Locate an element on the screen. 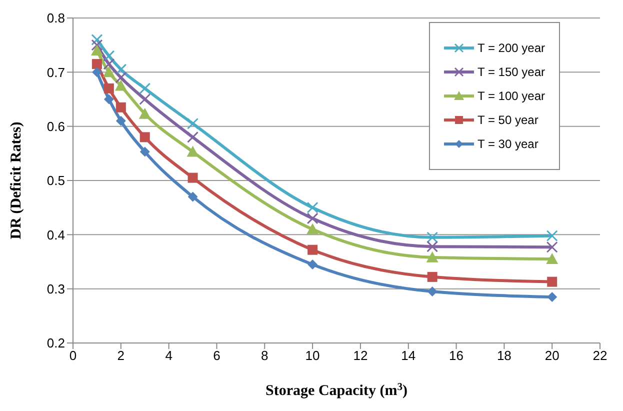 The height and width of the screenshot is (411, 623). y-tick-label: 0.5 is located at coordinates (55, 180).